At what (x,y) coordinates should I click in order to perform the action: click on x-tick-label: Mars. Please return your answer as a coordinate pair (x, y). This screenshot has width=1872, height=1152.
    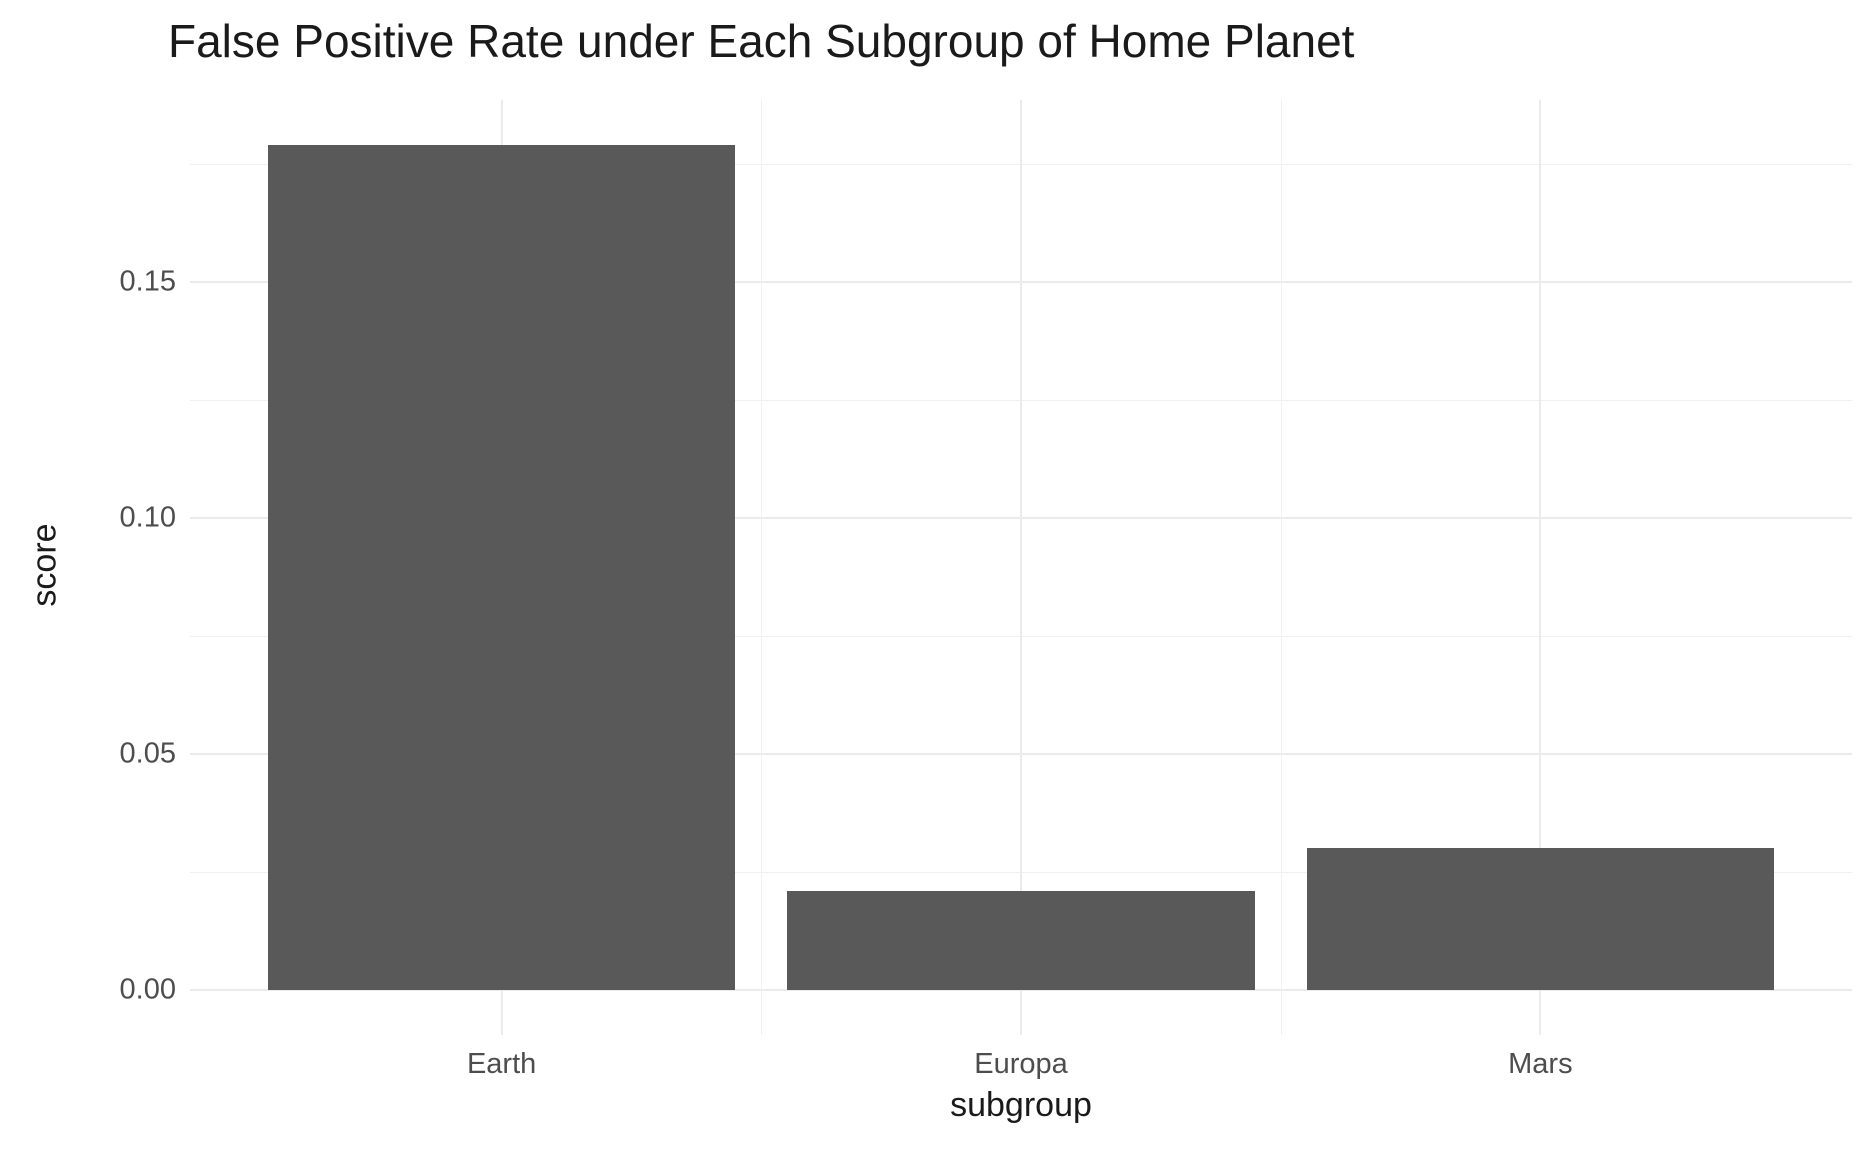
    Looking at the image, I should click on (1540, 1064).